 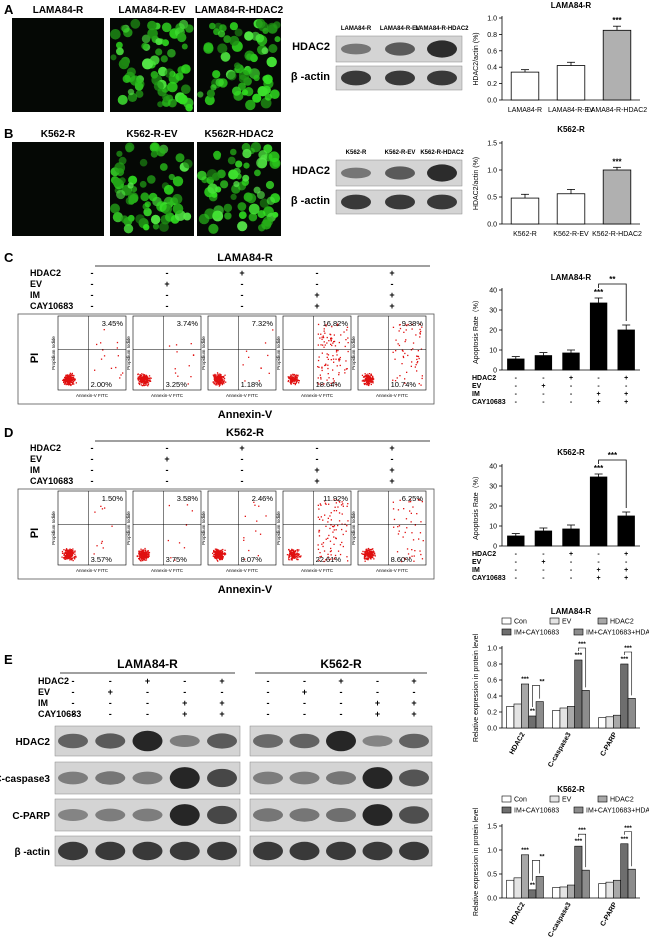 What do you see at coordinates (113, 323) in the screenshot?
I see `quadrant-percent: 3.45%` at bounding box center [113, 323].